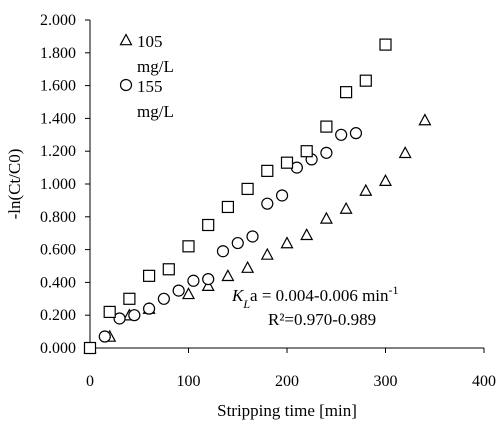 The height and width of the screenshot is (424, 502). What do you see at coordinates (90, 381) in the screenshot?
I see `x-tick-label: 0` at bounding box center [90, 381].